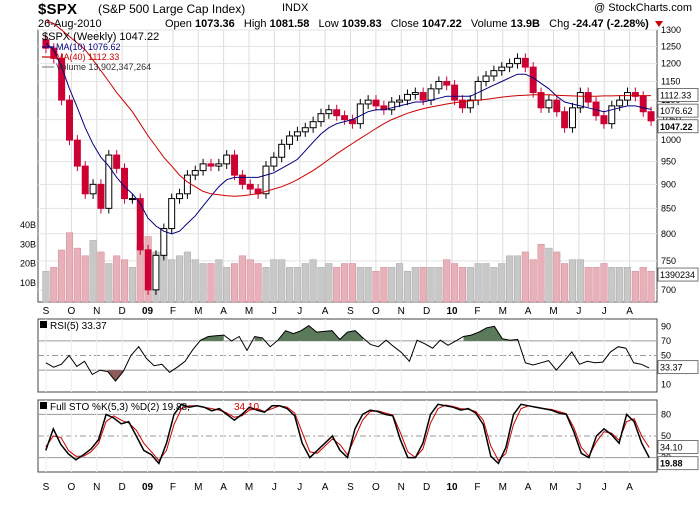 The width and height of the screenshot is (700, 530). Describe the element at coordinates (666, 356) in the screenshot. I see `rsi-tick-label: 50` at that location.